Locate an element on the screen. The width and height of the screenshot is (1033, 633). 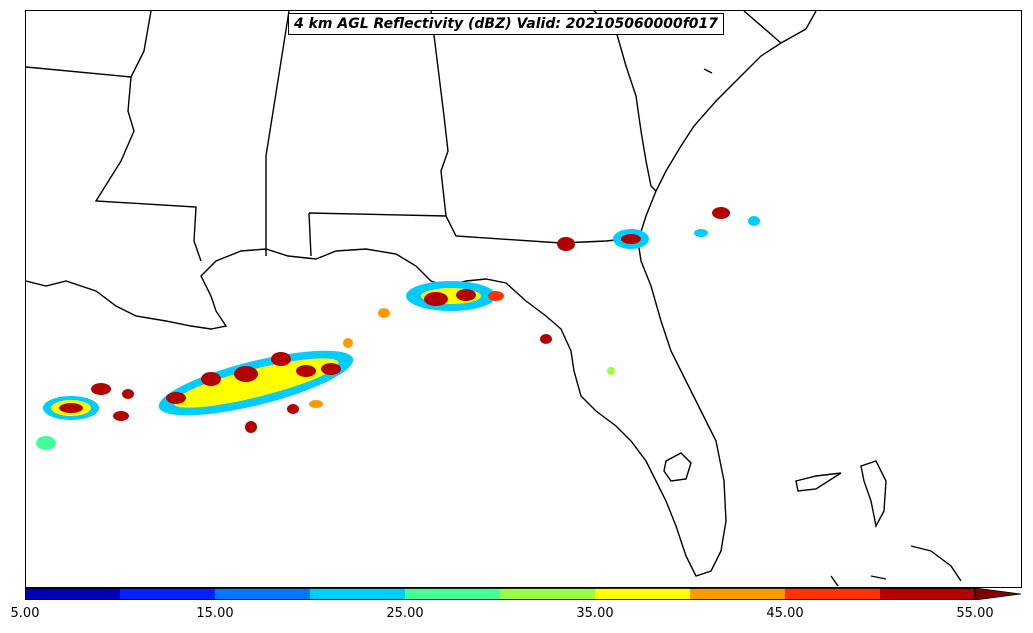
colorbar-tick-label: 35.00 is located at coordinates (595, 613).